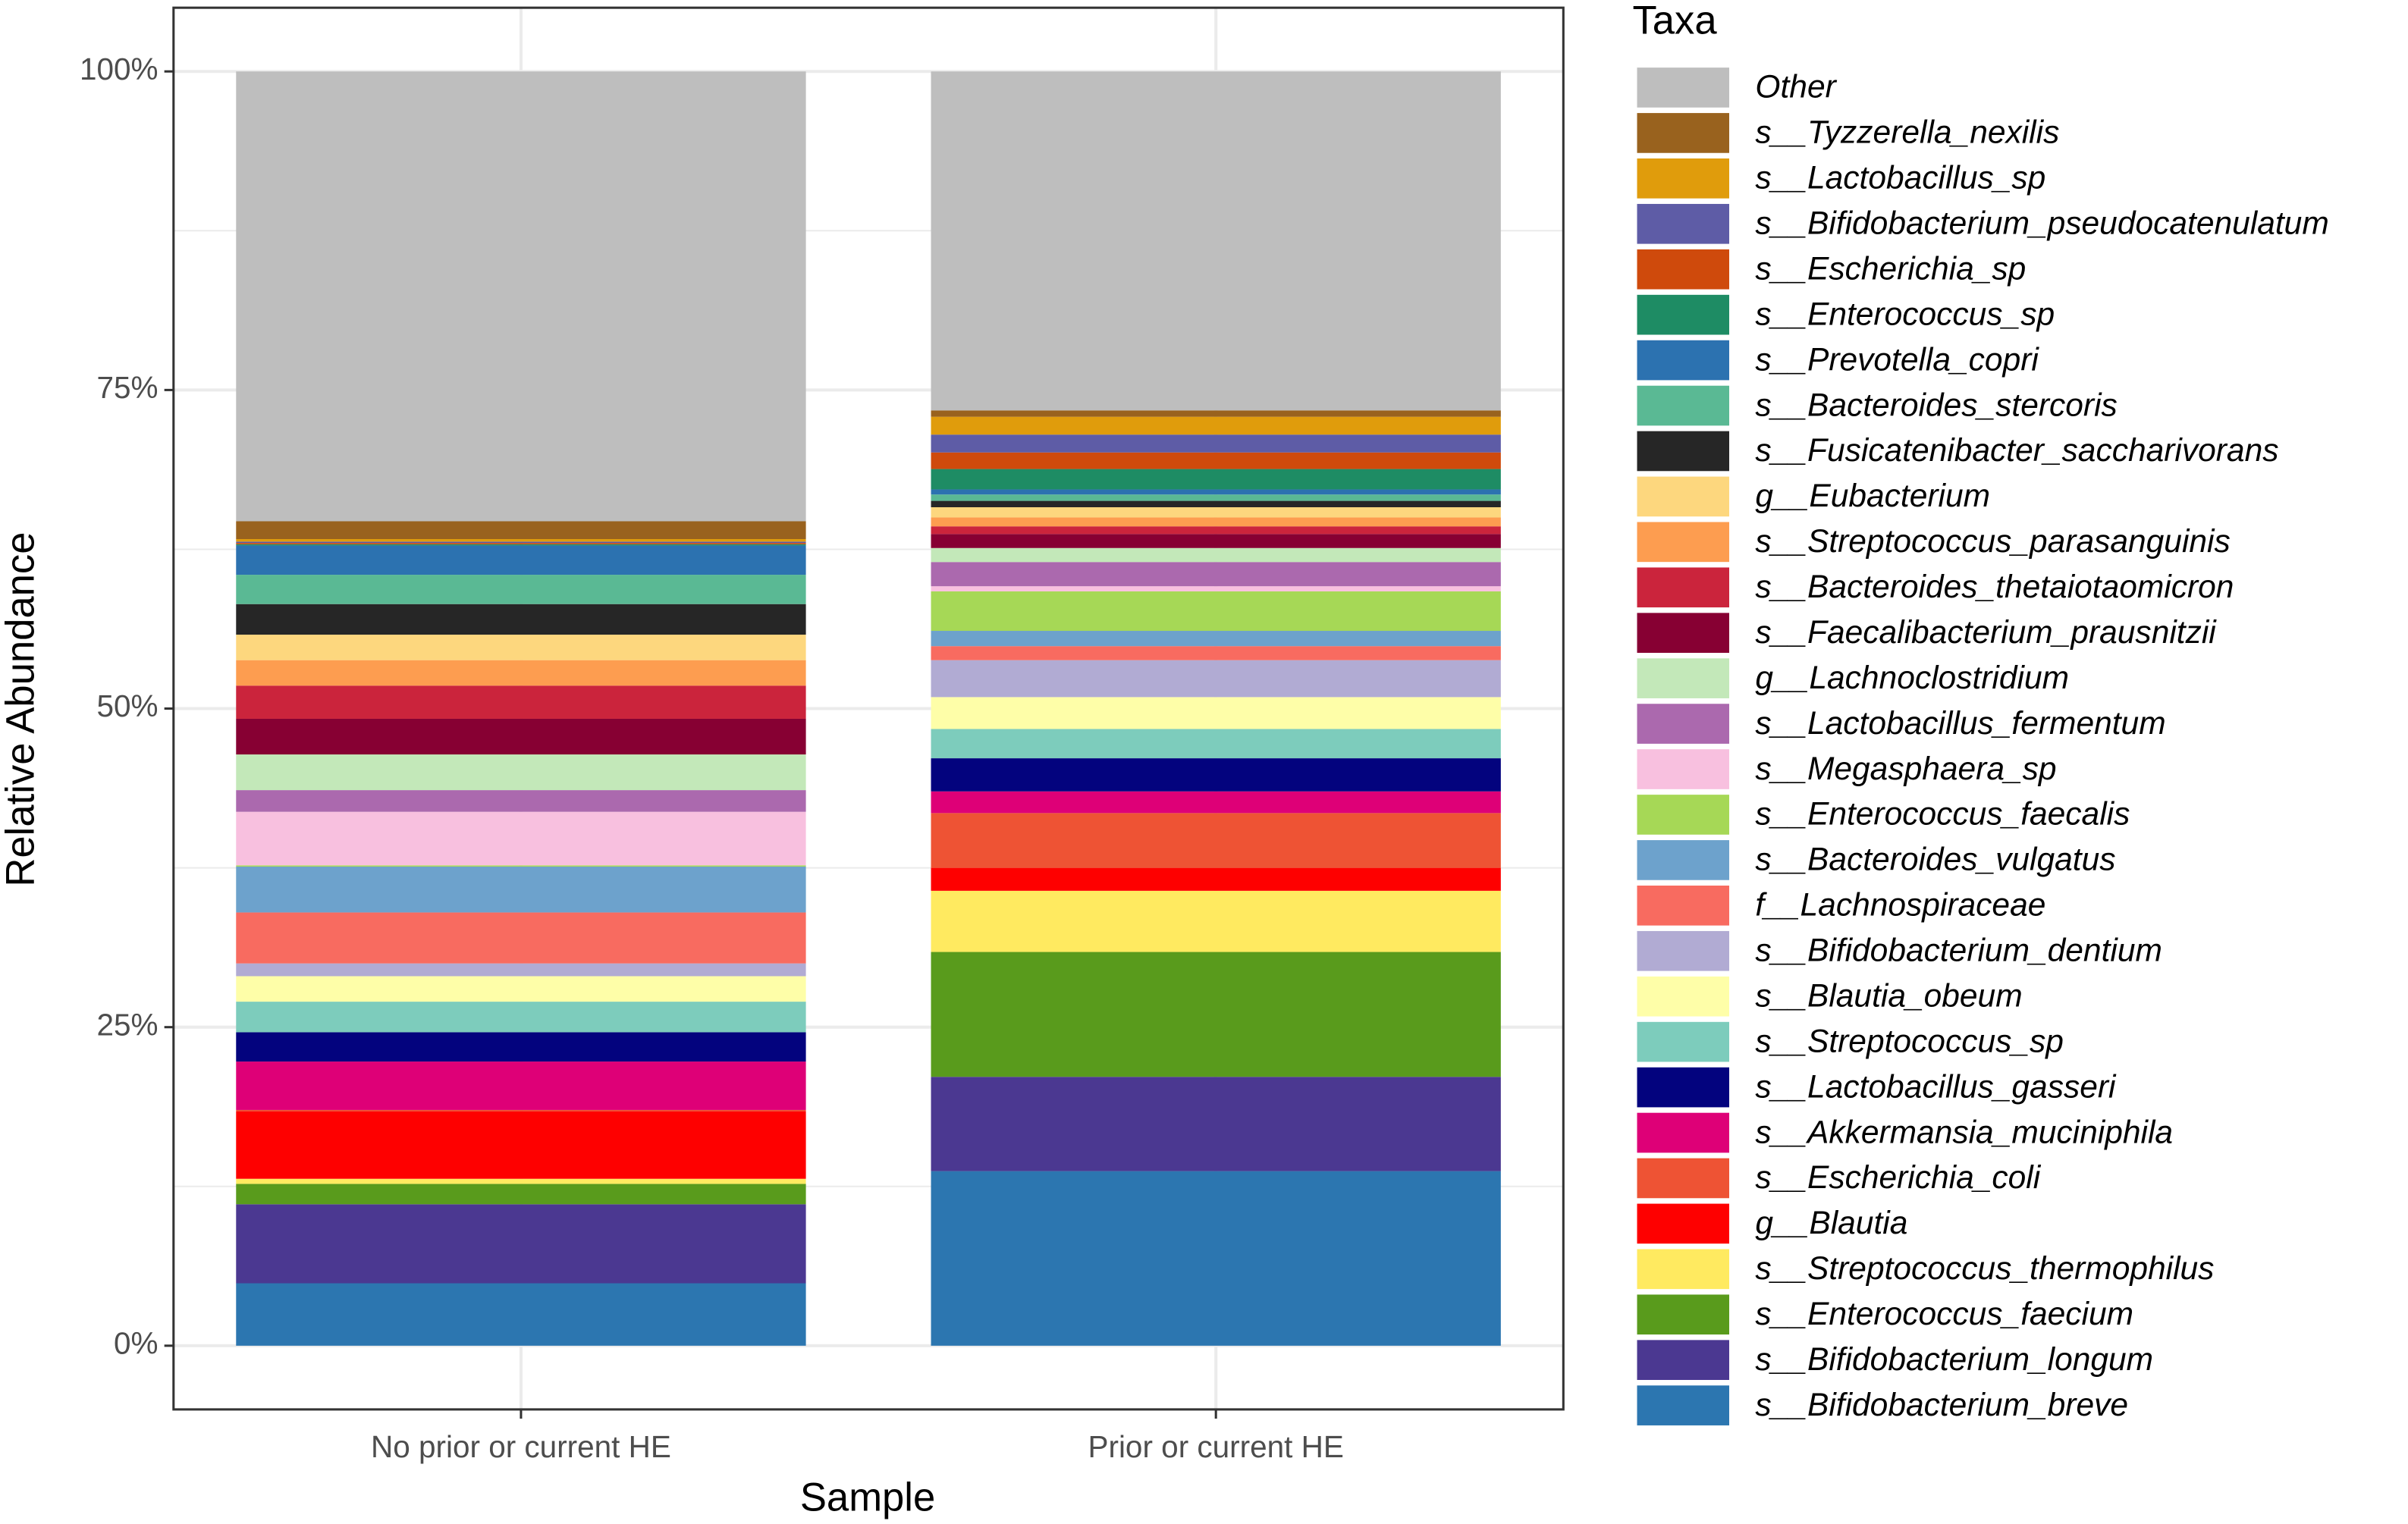 This screenshot has width=2408, height=1524. Describe the element at coordinates (1942, 815) in the screenshot. I see `legend-label: s__Enterococcus_faecalis` at that location.